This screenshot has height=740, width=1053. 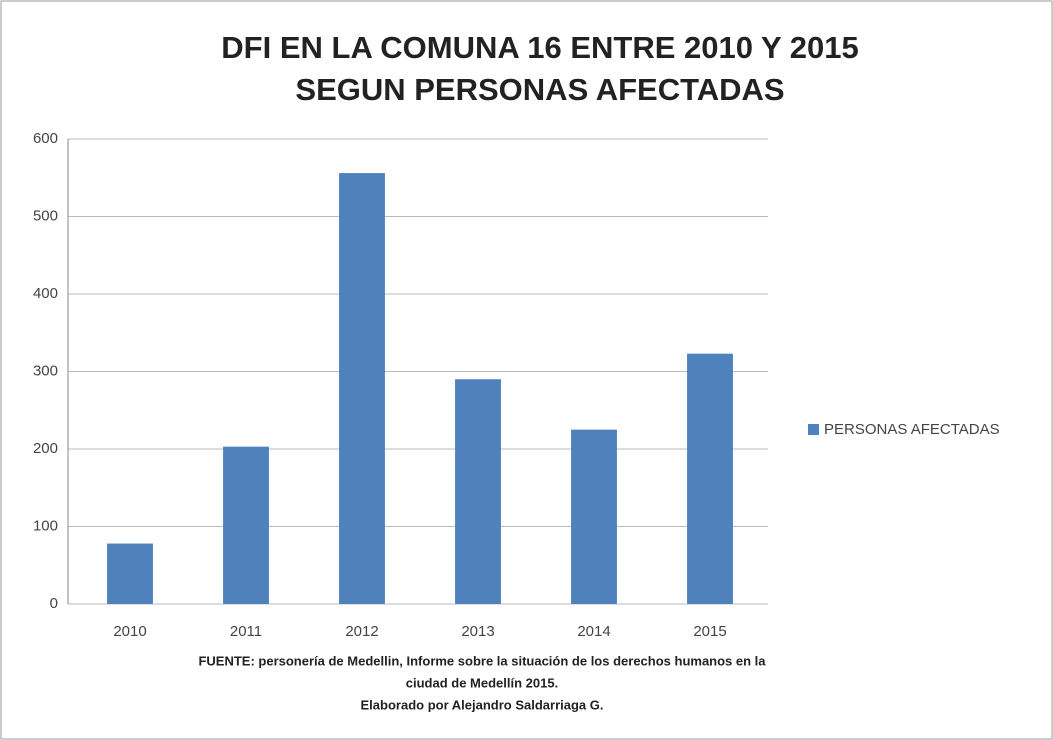 I want to click on y-tick-label: 300, so click(x=45, y=370).